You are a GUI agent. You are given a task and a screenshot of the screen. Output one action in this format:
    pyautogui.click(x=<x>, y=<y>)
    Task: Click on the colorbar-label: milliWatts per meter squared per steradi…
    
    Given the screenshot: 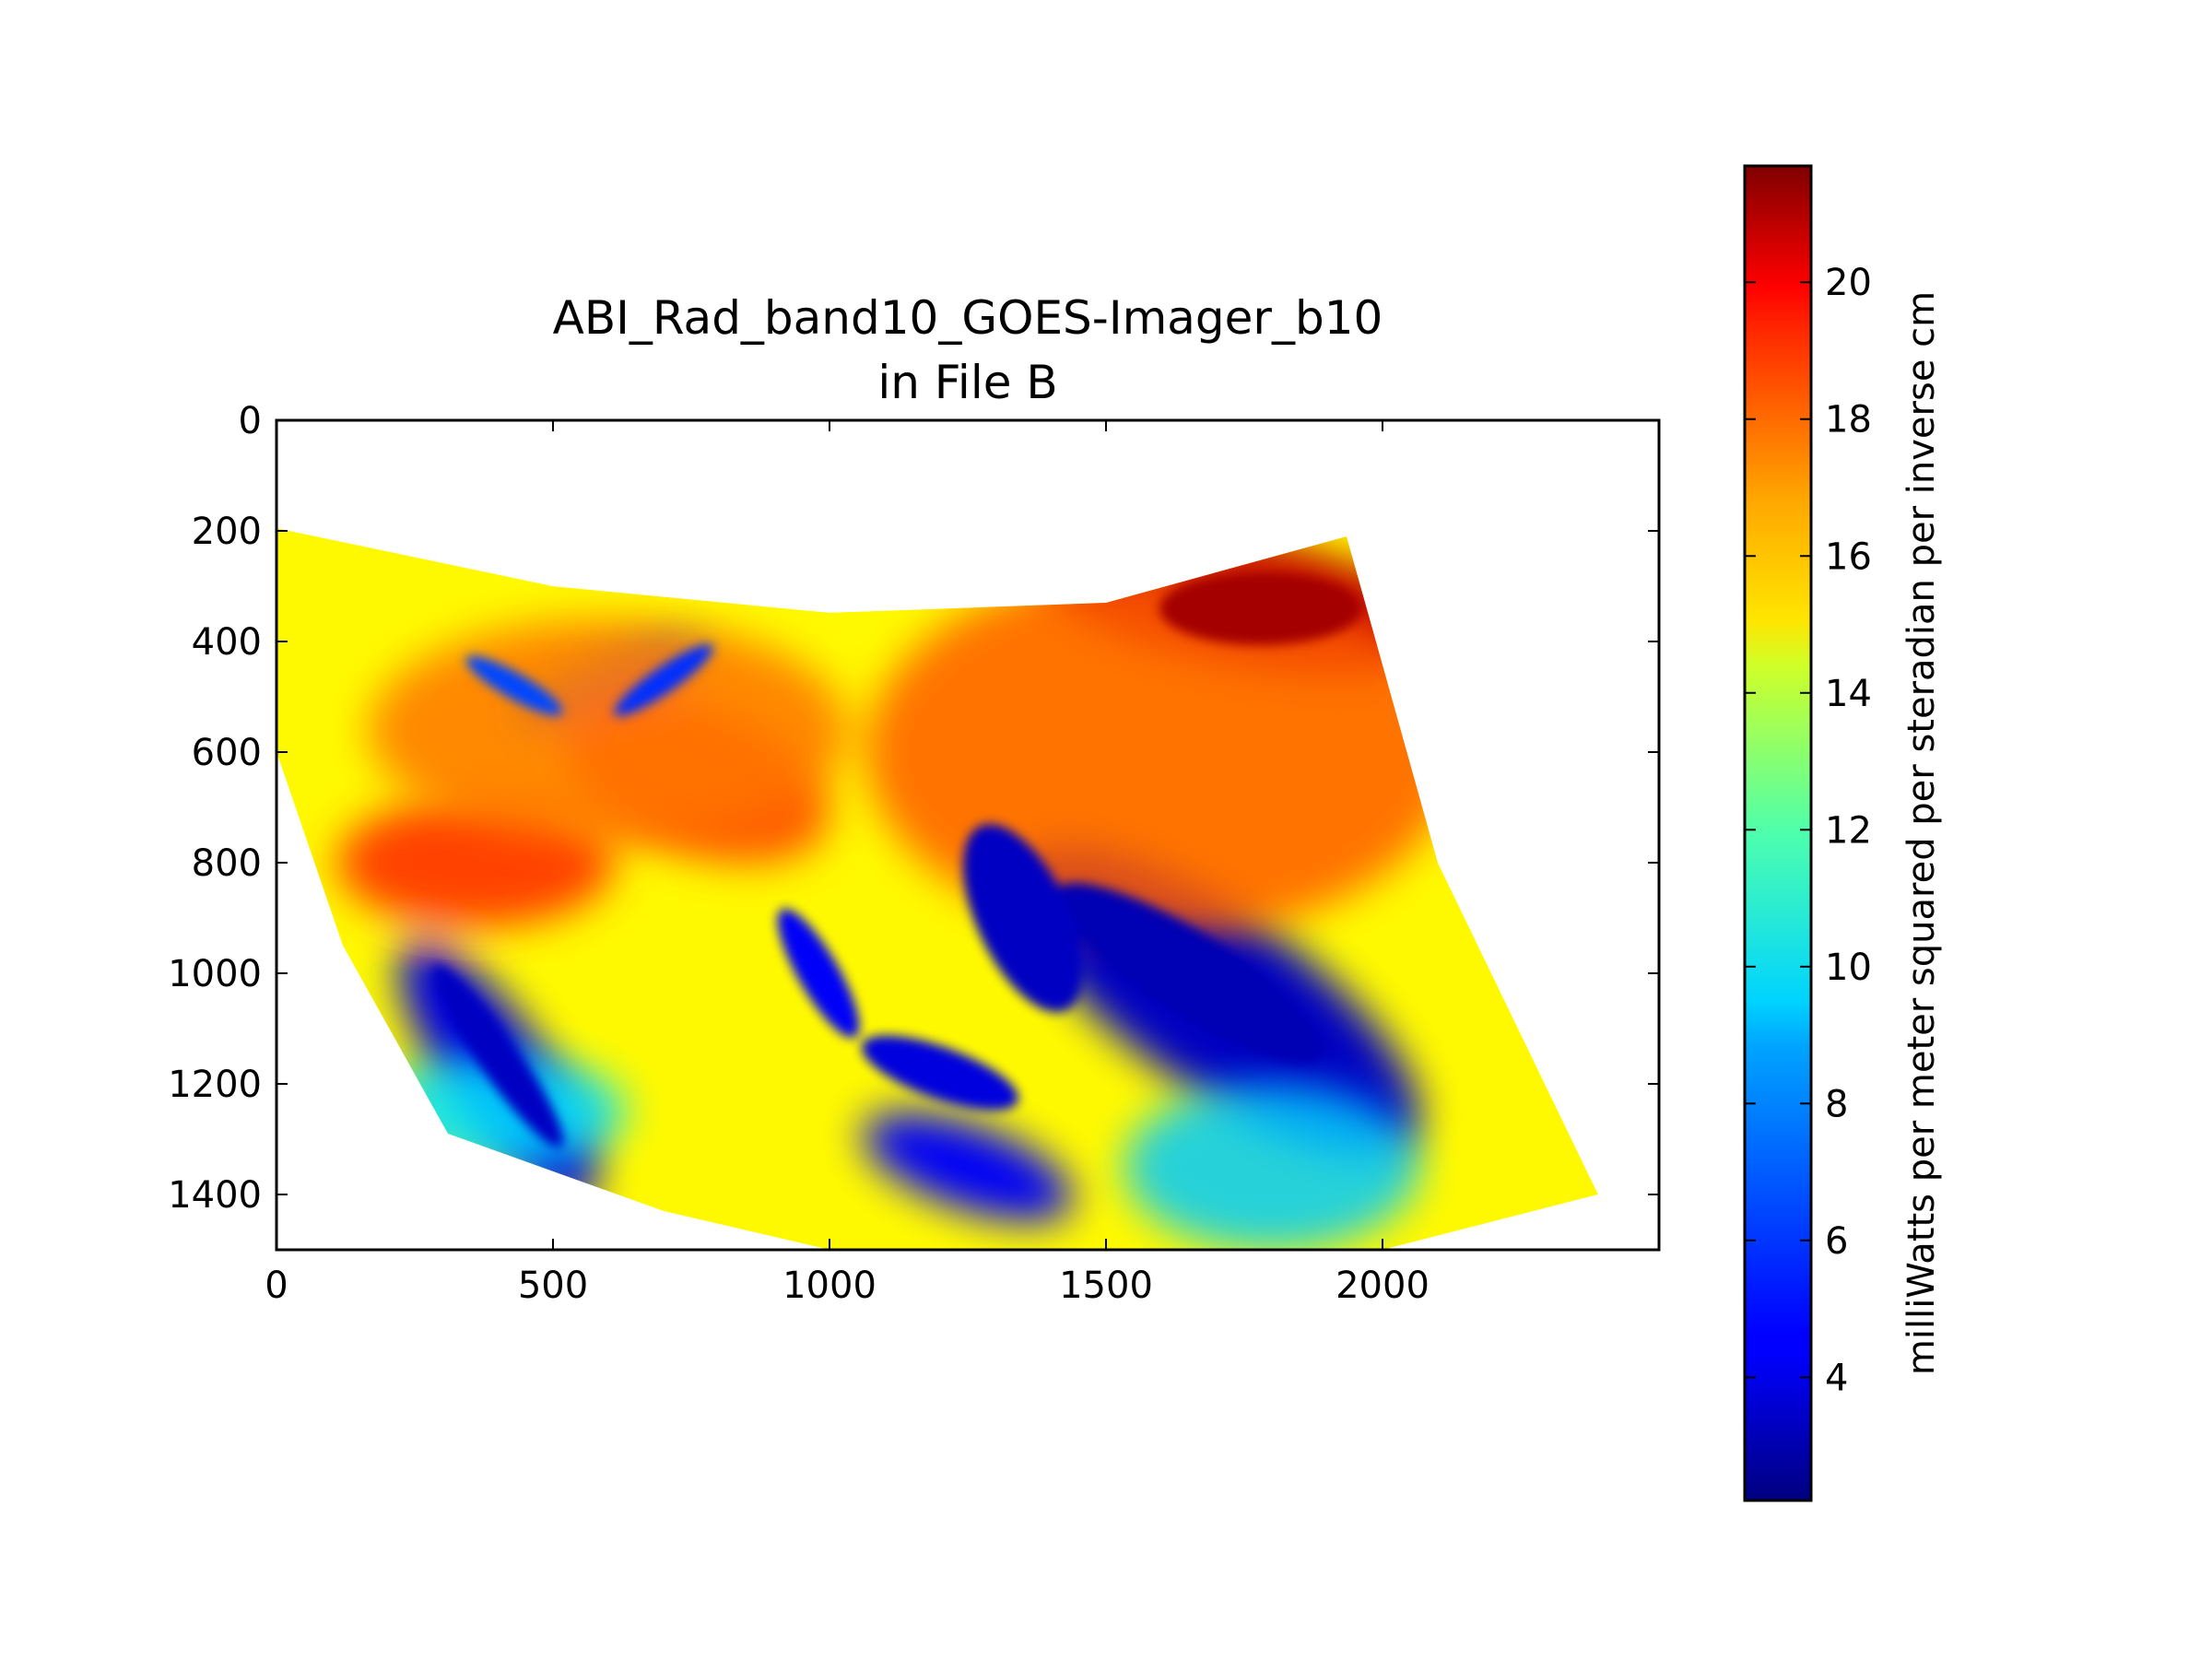 What is the action you would take?
    pyautogui.click(x=1921, y=833)
    